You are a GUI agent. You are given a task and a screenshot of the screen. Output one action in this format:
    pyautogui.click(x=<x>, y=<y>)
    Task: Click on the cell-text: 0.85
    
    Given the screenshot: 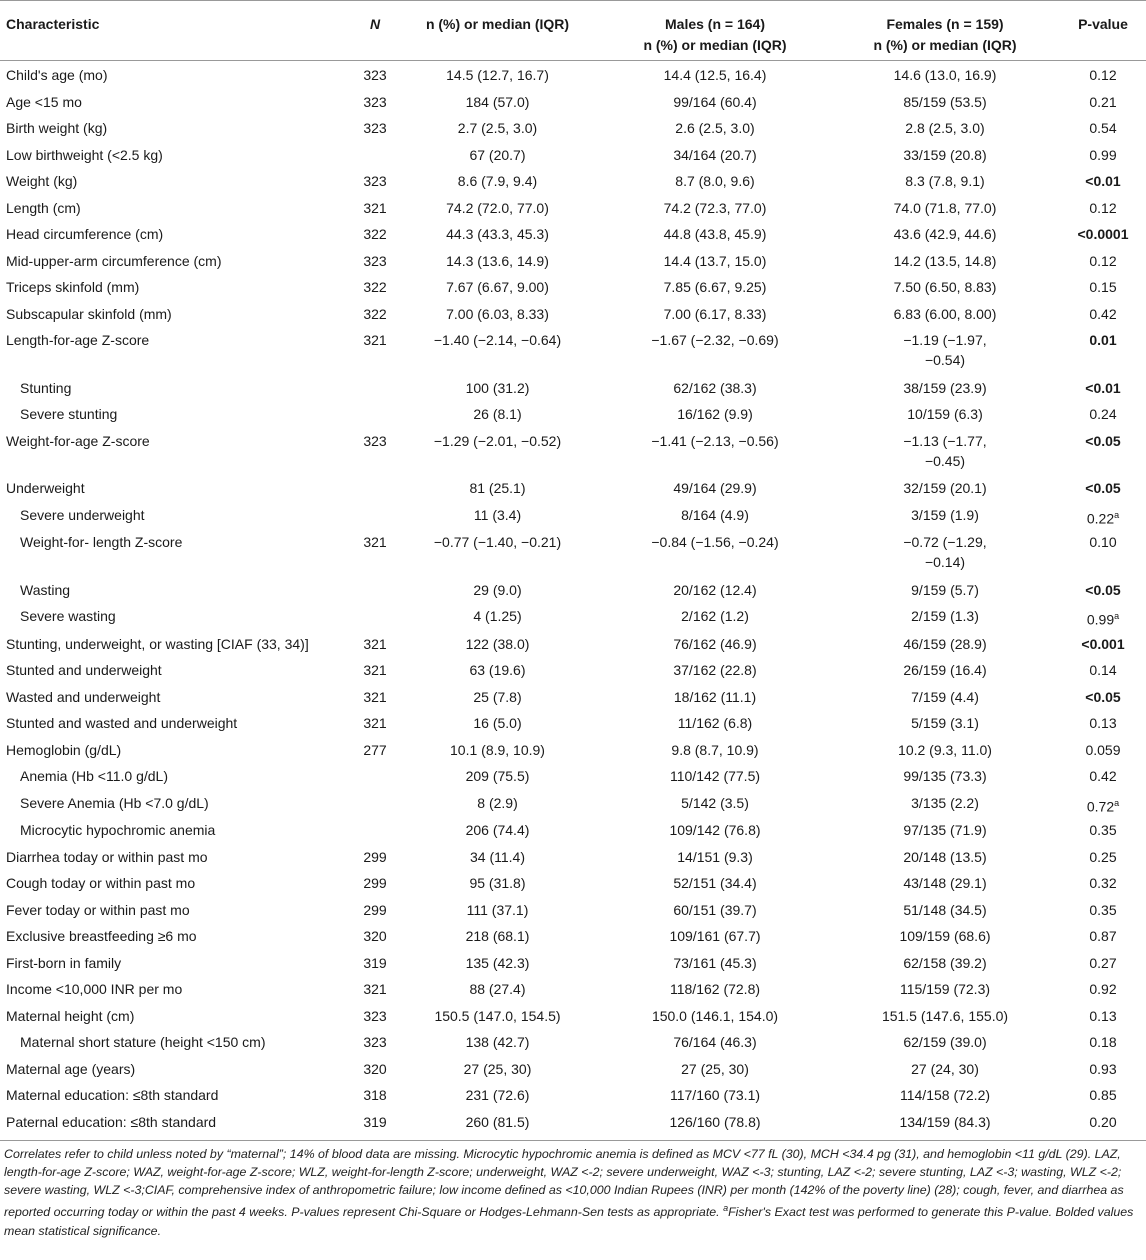 What is the action you would take?
    pyautogui.click(x=1103, y=1095)
    